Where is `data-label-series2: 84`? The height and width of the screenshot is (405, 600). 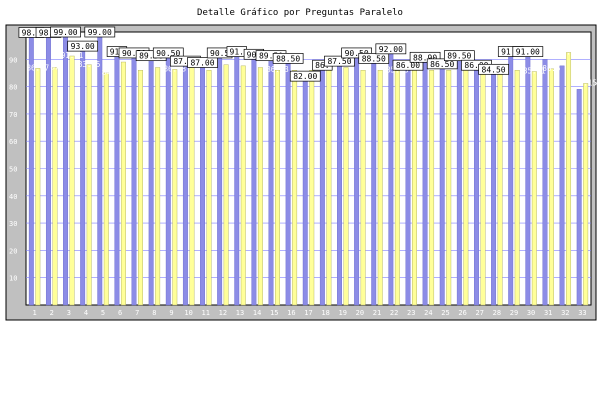
data-label-series2: 84 is located at coordinates (107, 72).